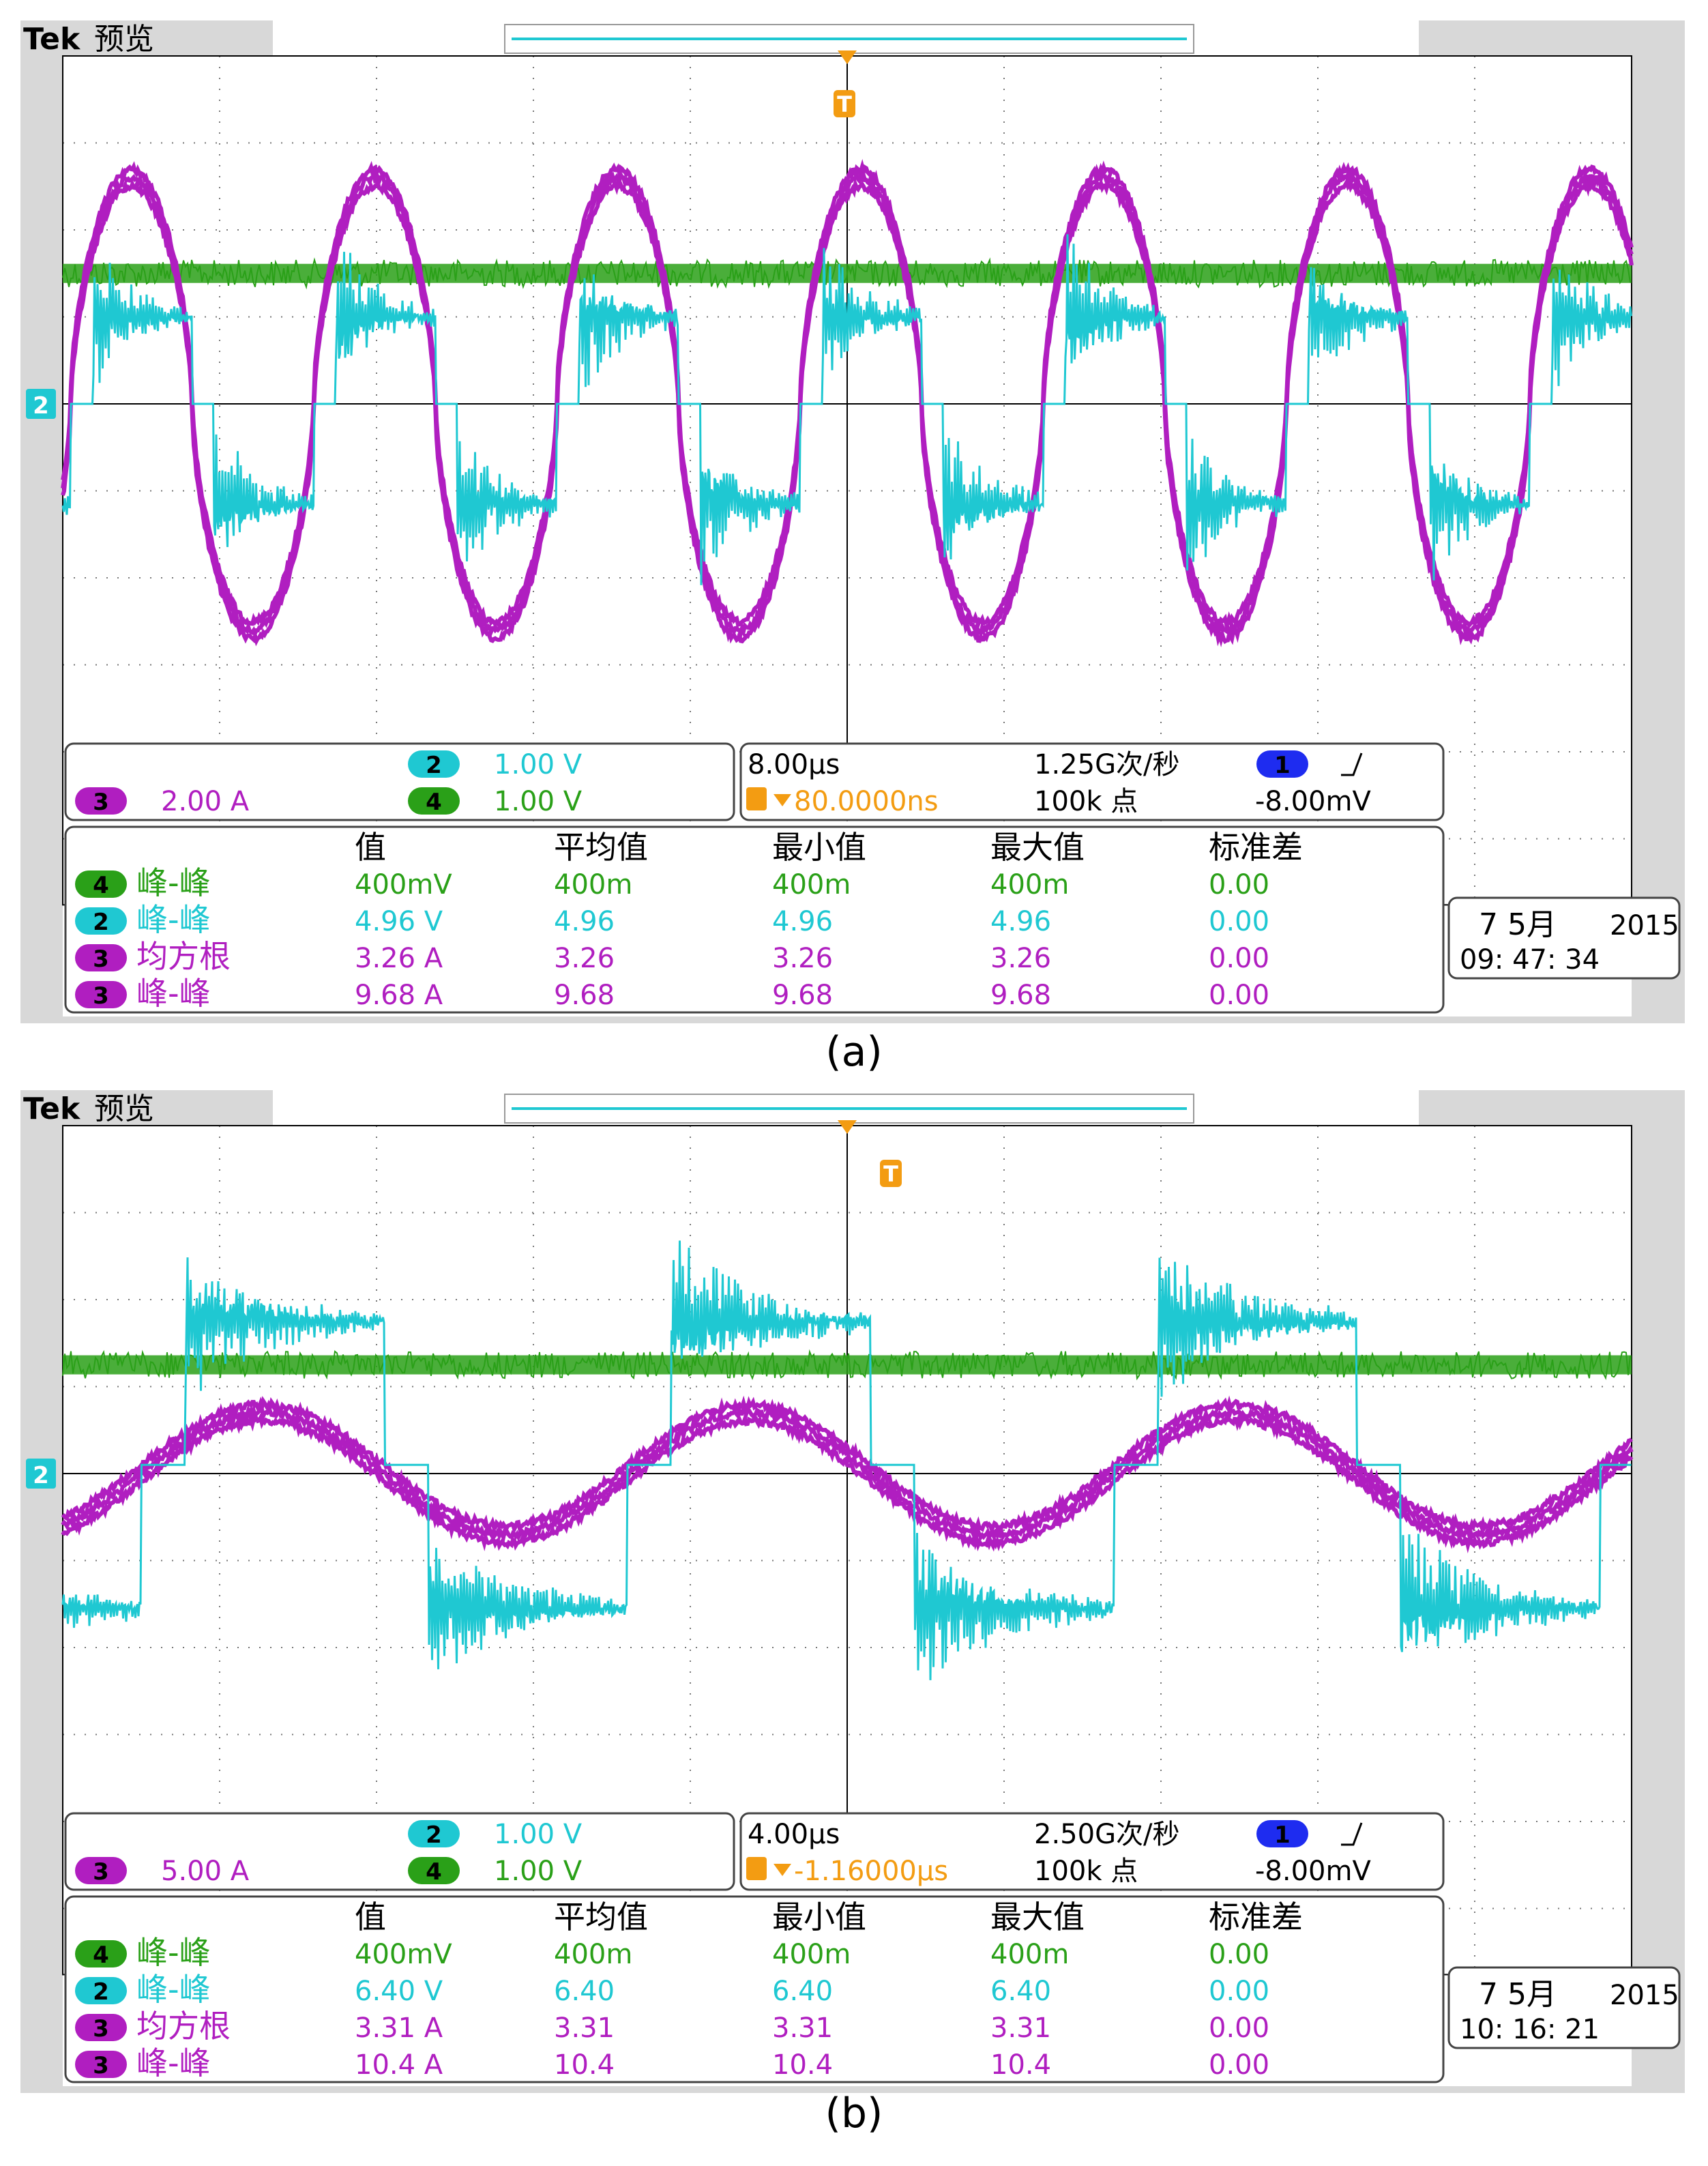 The width and height of the screenshot is (1708, 2166). What do you see at coordinates (399, 2029) in the screenshot?
I see `measure-value: 3.31 A` at bounding box center [399, 2029].